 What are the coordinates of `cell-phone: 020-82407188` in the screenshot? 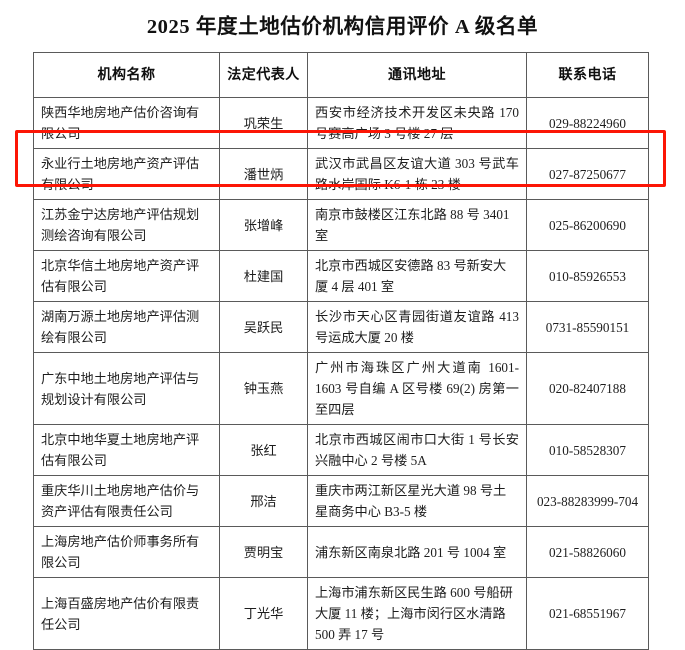 It's located at (587, 388).